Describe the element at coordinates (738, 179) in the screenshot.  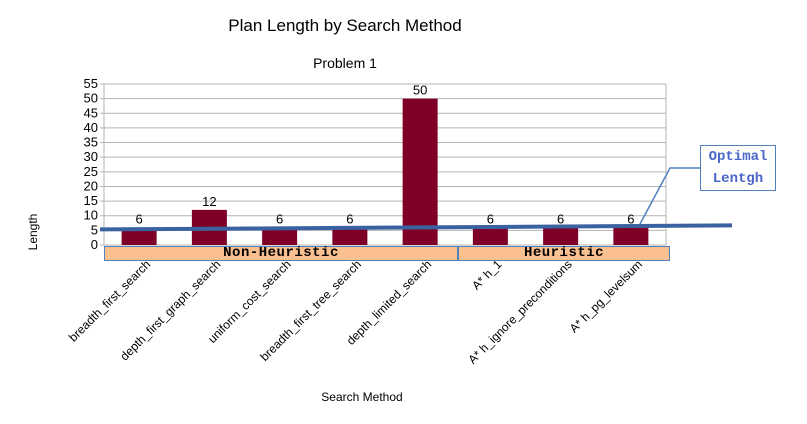
I see `callout-line-2: Lentgh` at that location.